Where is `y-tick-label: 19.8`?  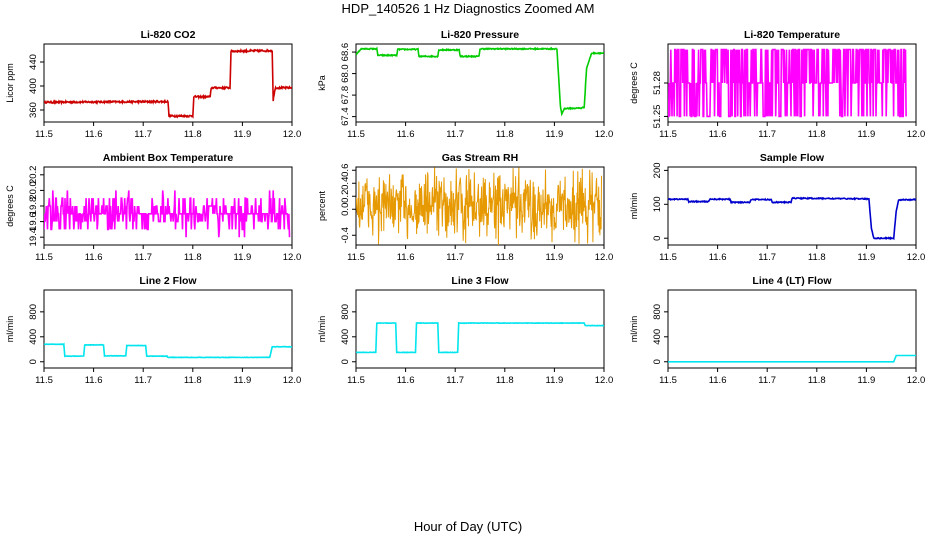
y-tick-label: 19.8 is located at coordinates (33, 206).